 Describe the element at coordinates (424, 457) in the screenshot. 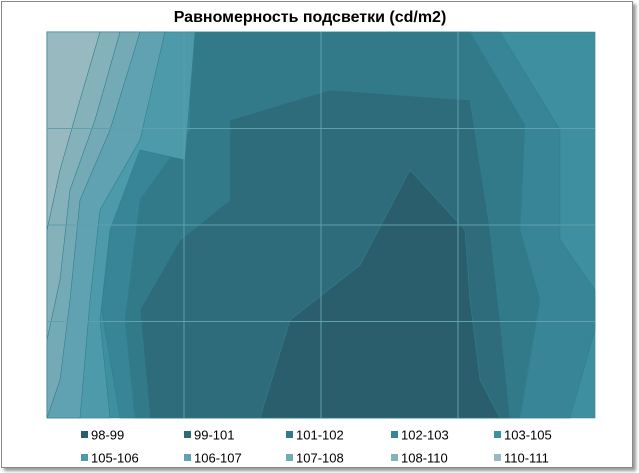

I see `legend-label: 108-110` at that location.